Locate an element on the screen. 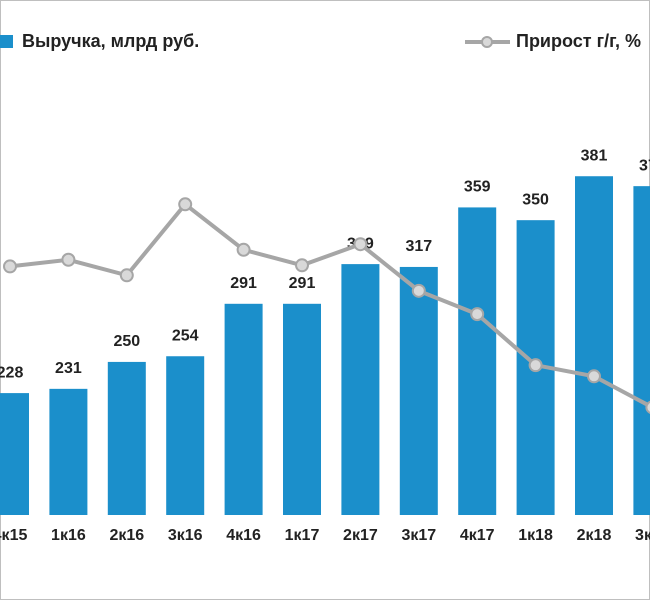 Image resolution: width=650 pixels, height=600 pixels. value-label: 231 is located at coordinates (68, 368).